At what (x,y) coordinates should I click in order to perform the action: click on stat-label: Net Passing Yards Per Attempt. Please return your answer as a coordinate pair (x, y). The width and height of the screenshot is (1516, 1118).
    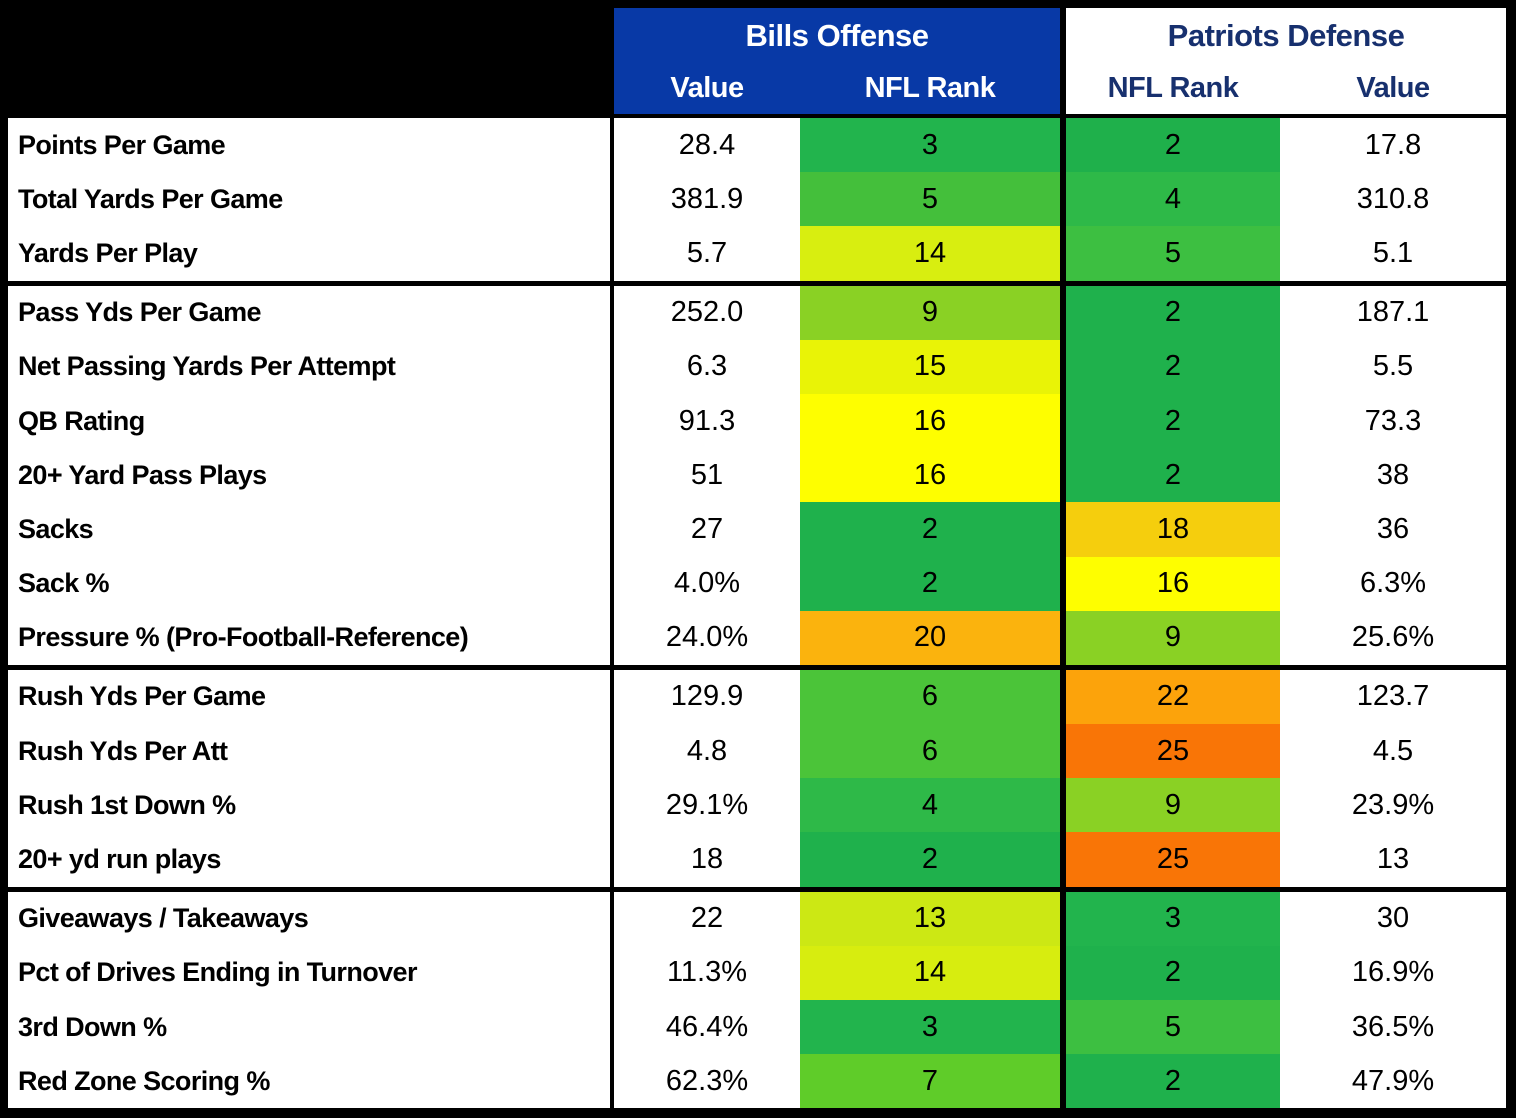
    Looking at the image, I should click on (207, 366).